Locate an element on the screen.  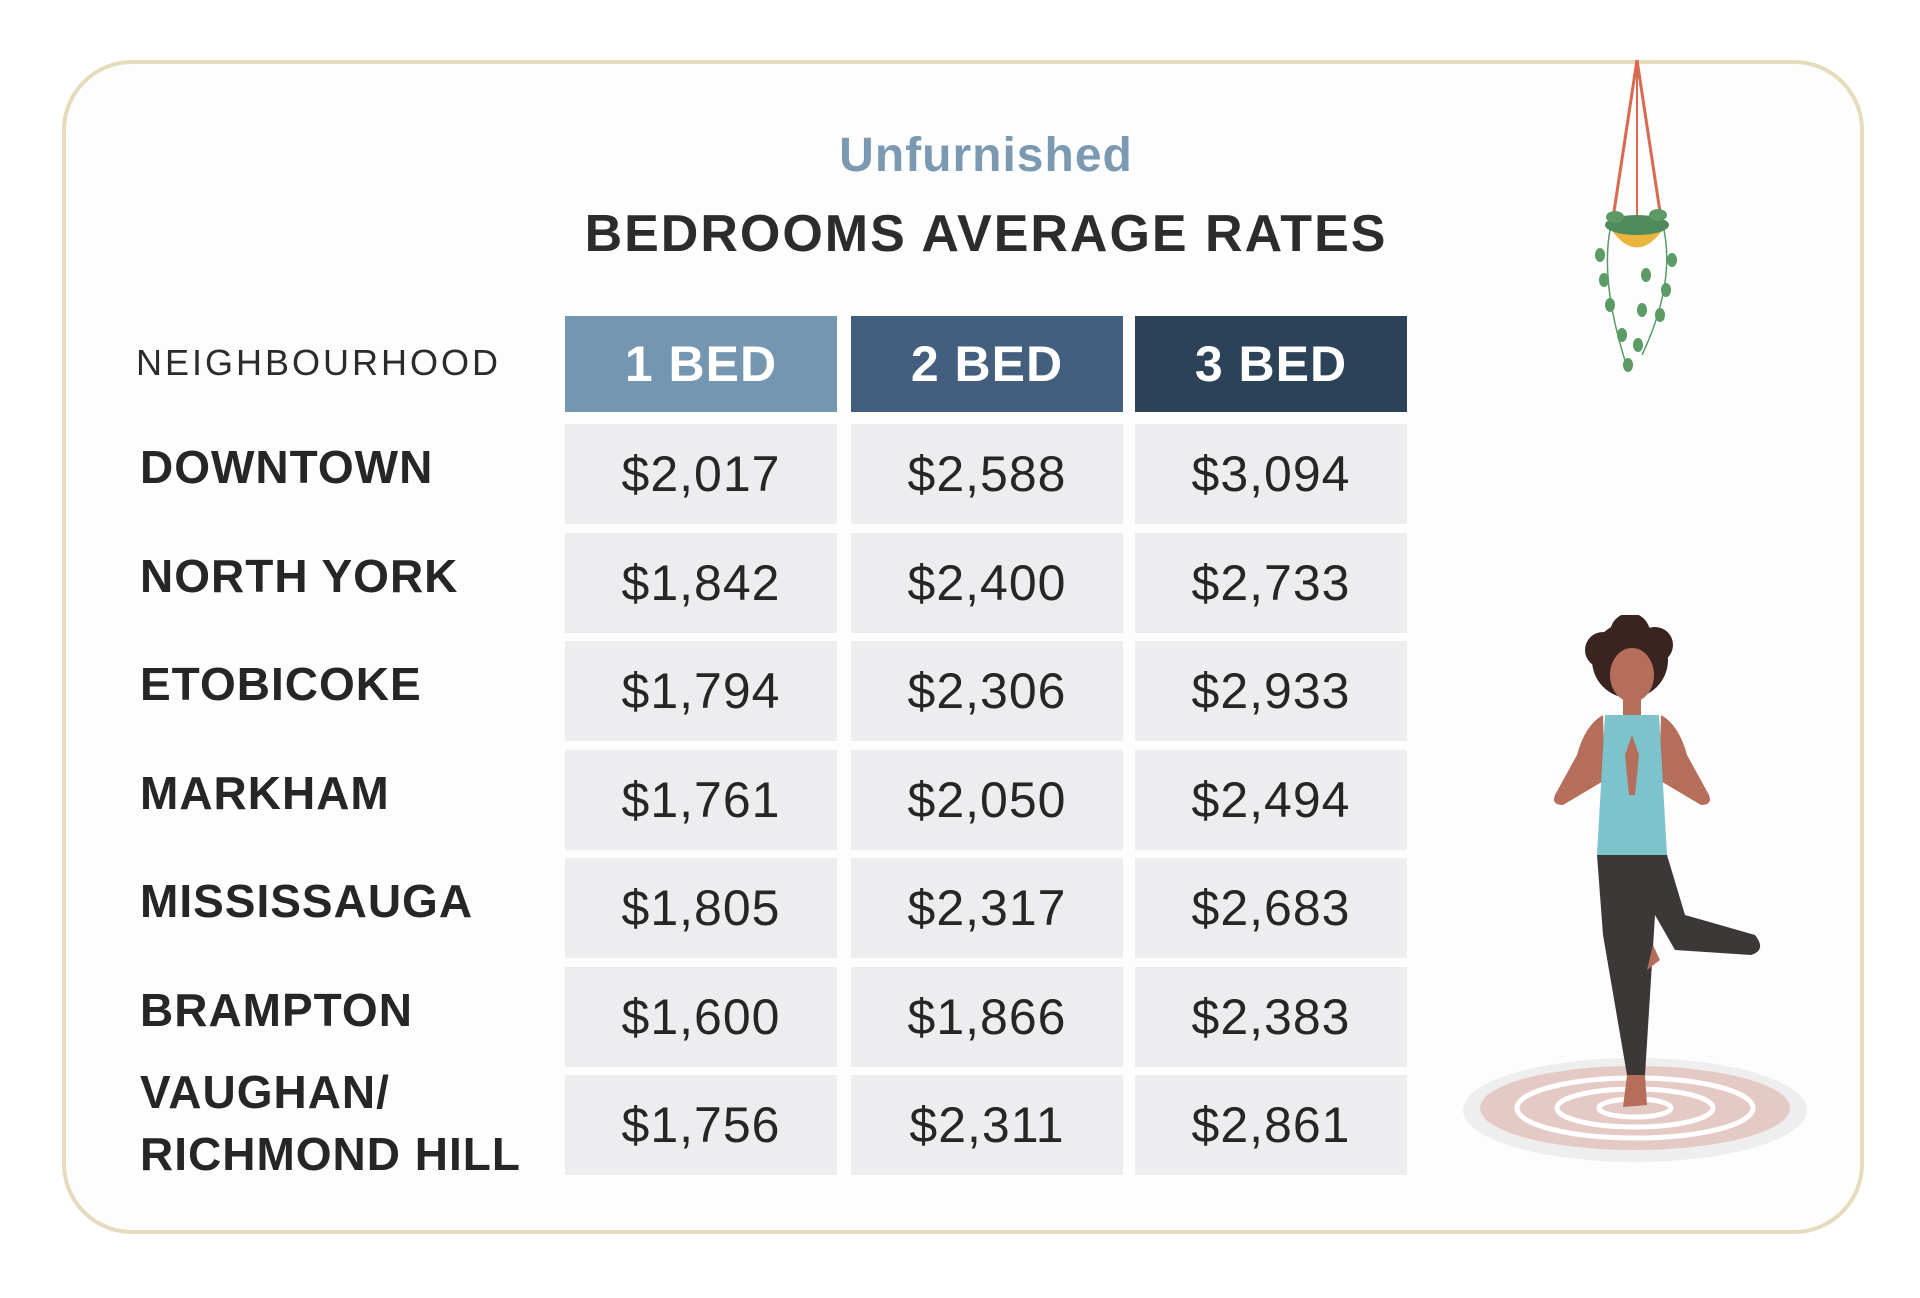
chart-subtitle: Unfurnished is located at coordinates (986, 155).